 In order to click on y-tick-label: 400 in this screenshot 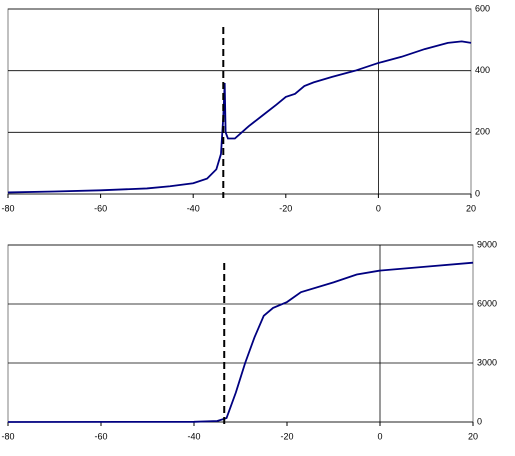, I will do `click(482, 70)`.